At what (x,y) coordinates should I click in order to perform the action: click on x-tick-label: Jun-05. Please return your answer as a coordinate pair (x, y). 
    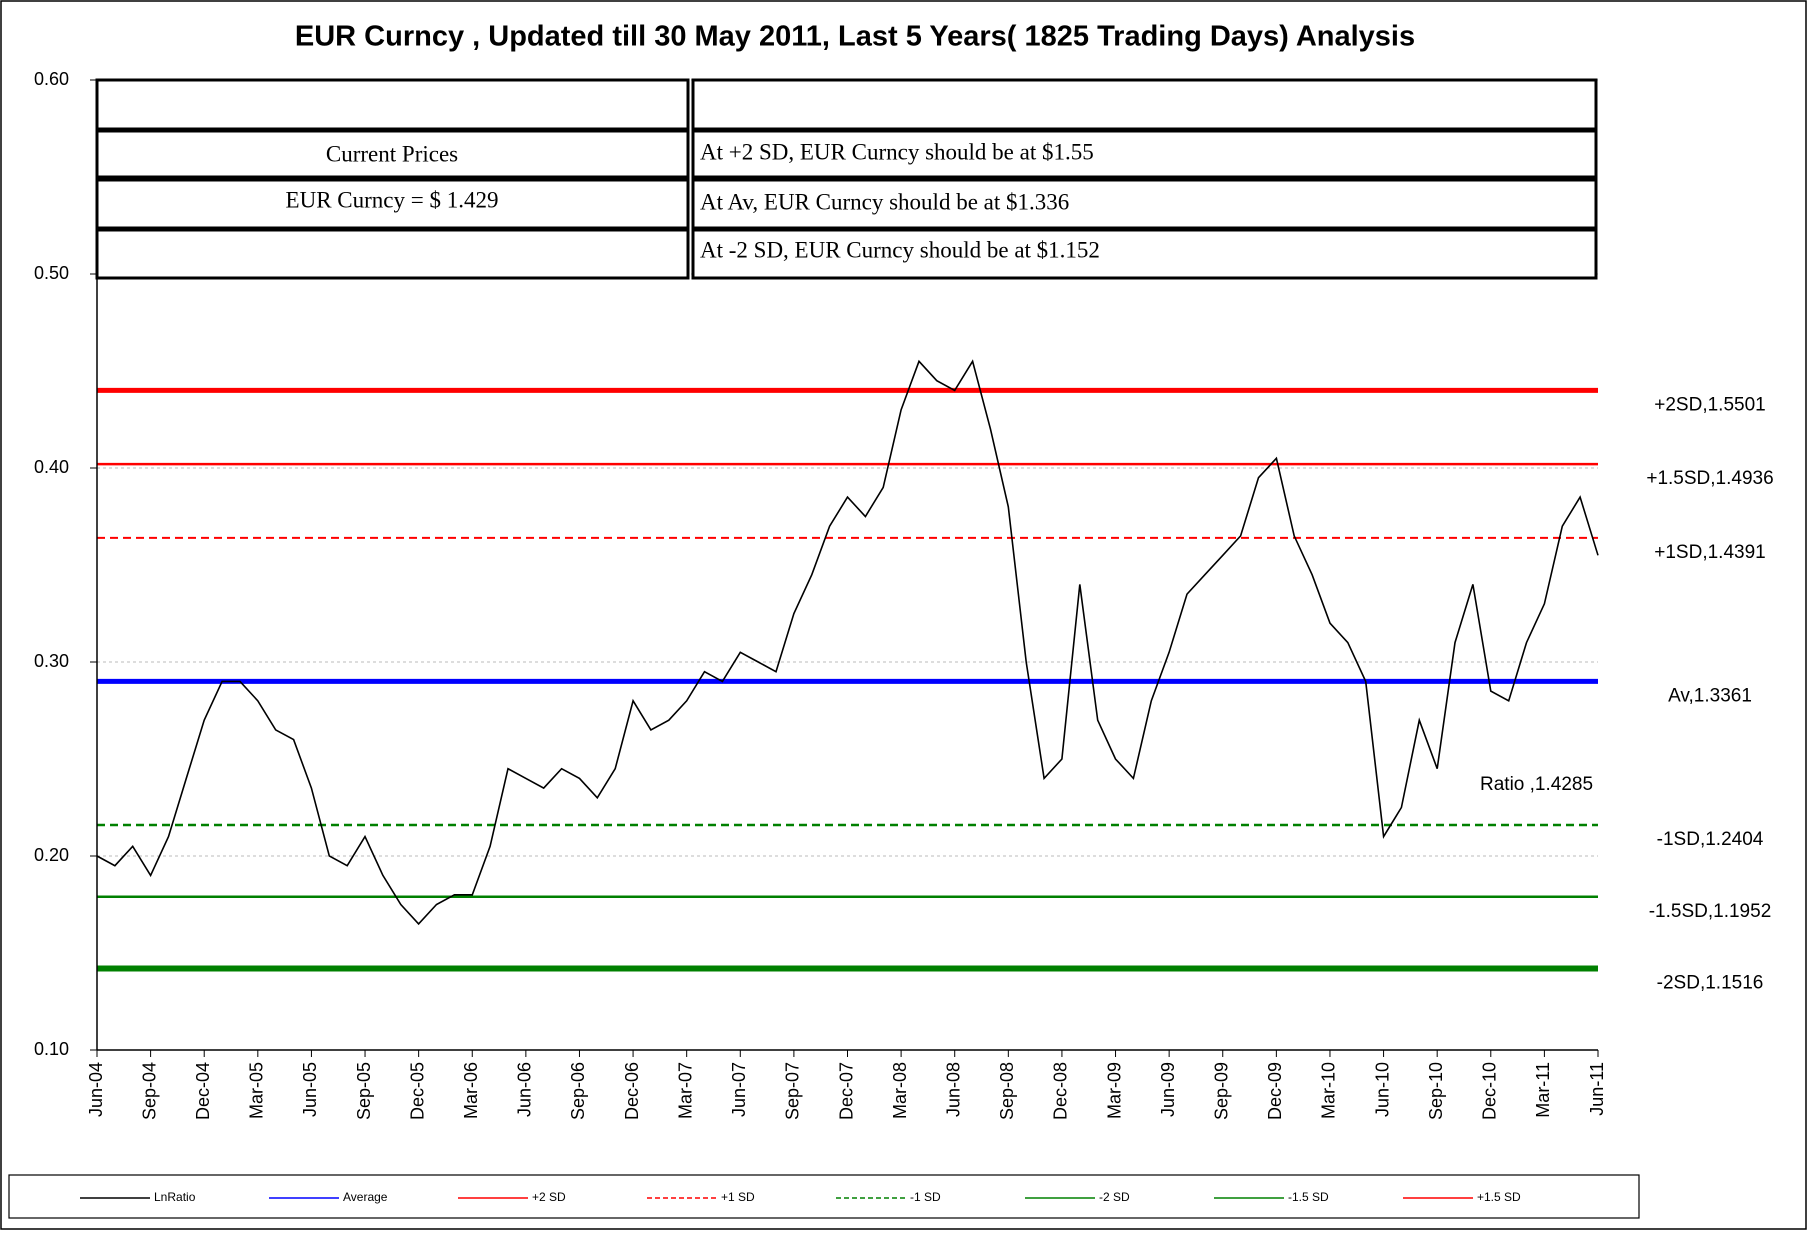
    Looking at the image, I should click on (310, 1089).